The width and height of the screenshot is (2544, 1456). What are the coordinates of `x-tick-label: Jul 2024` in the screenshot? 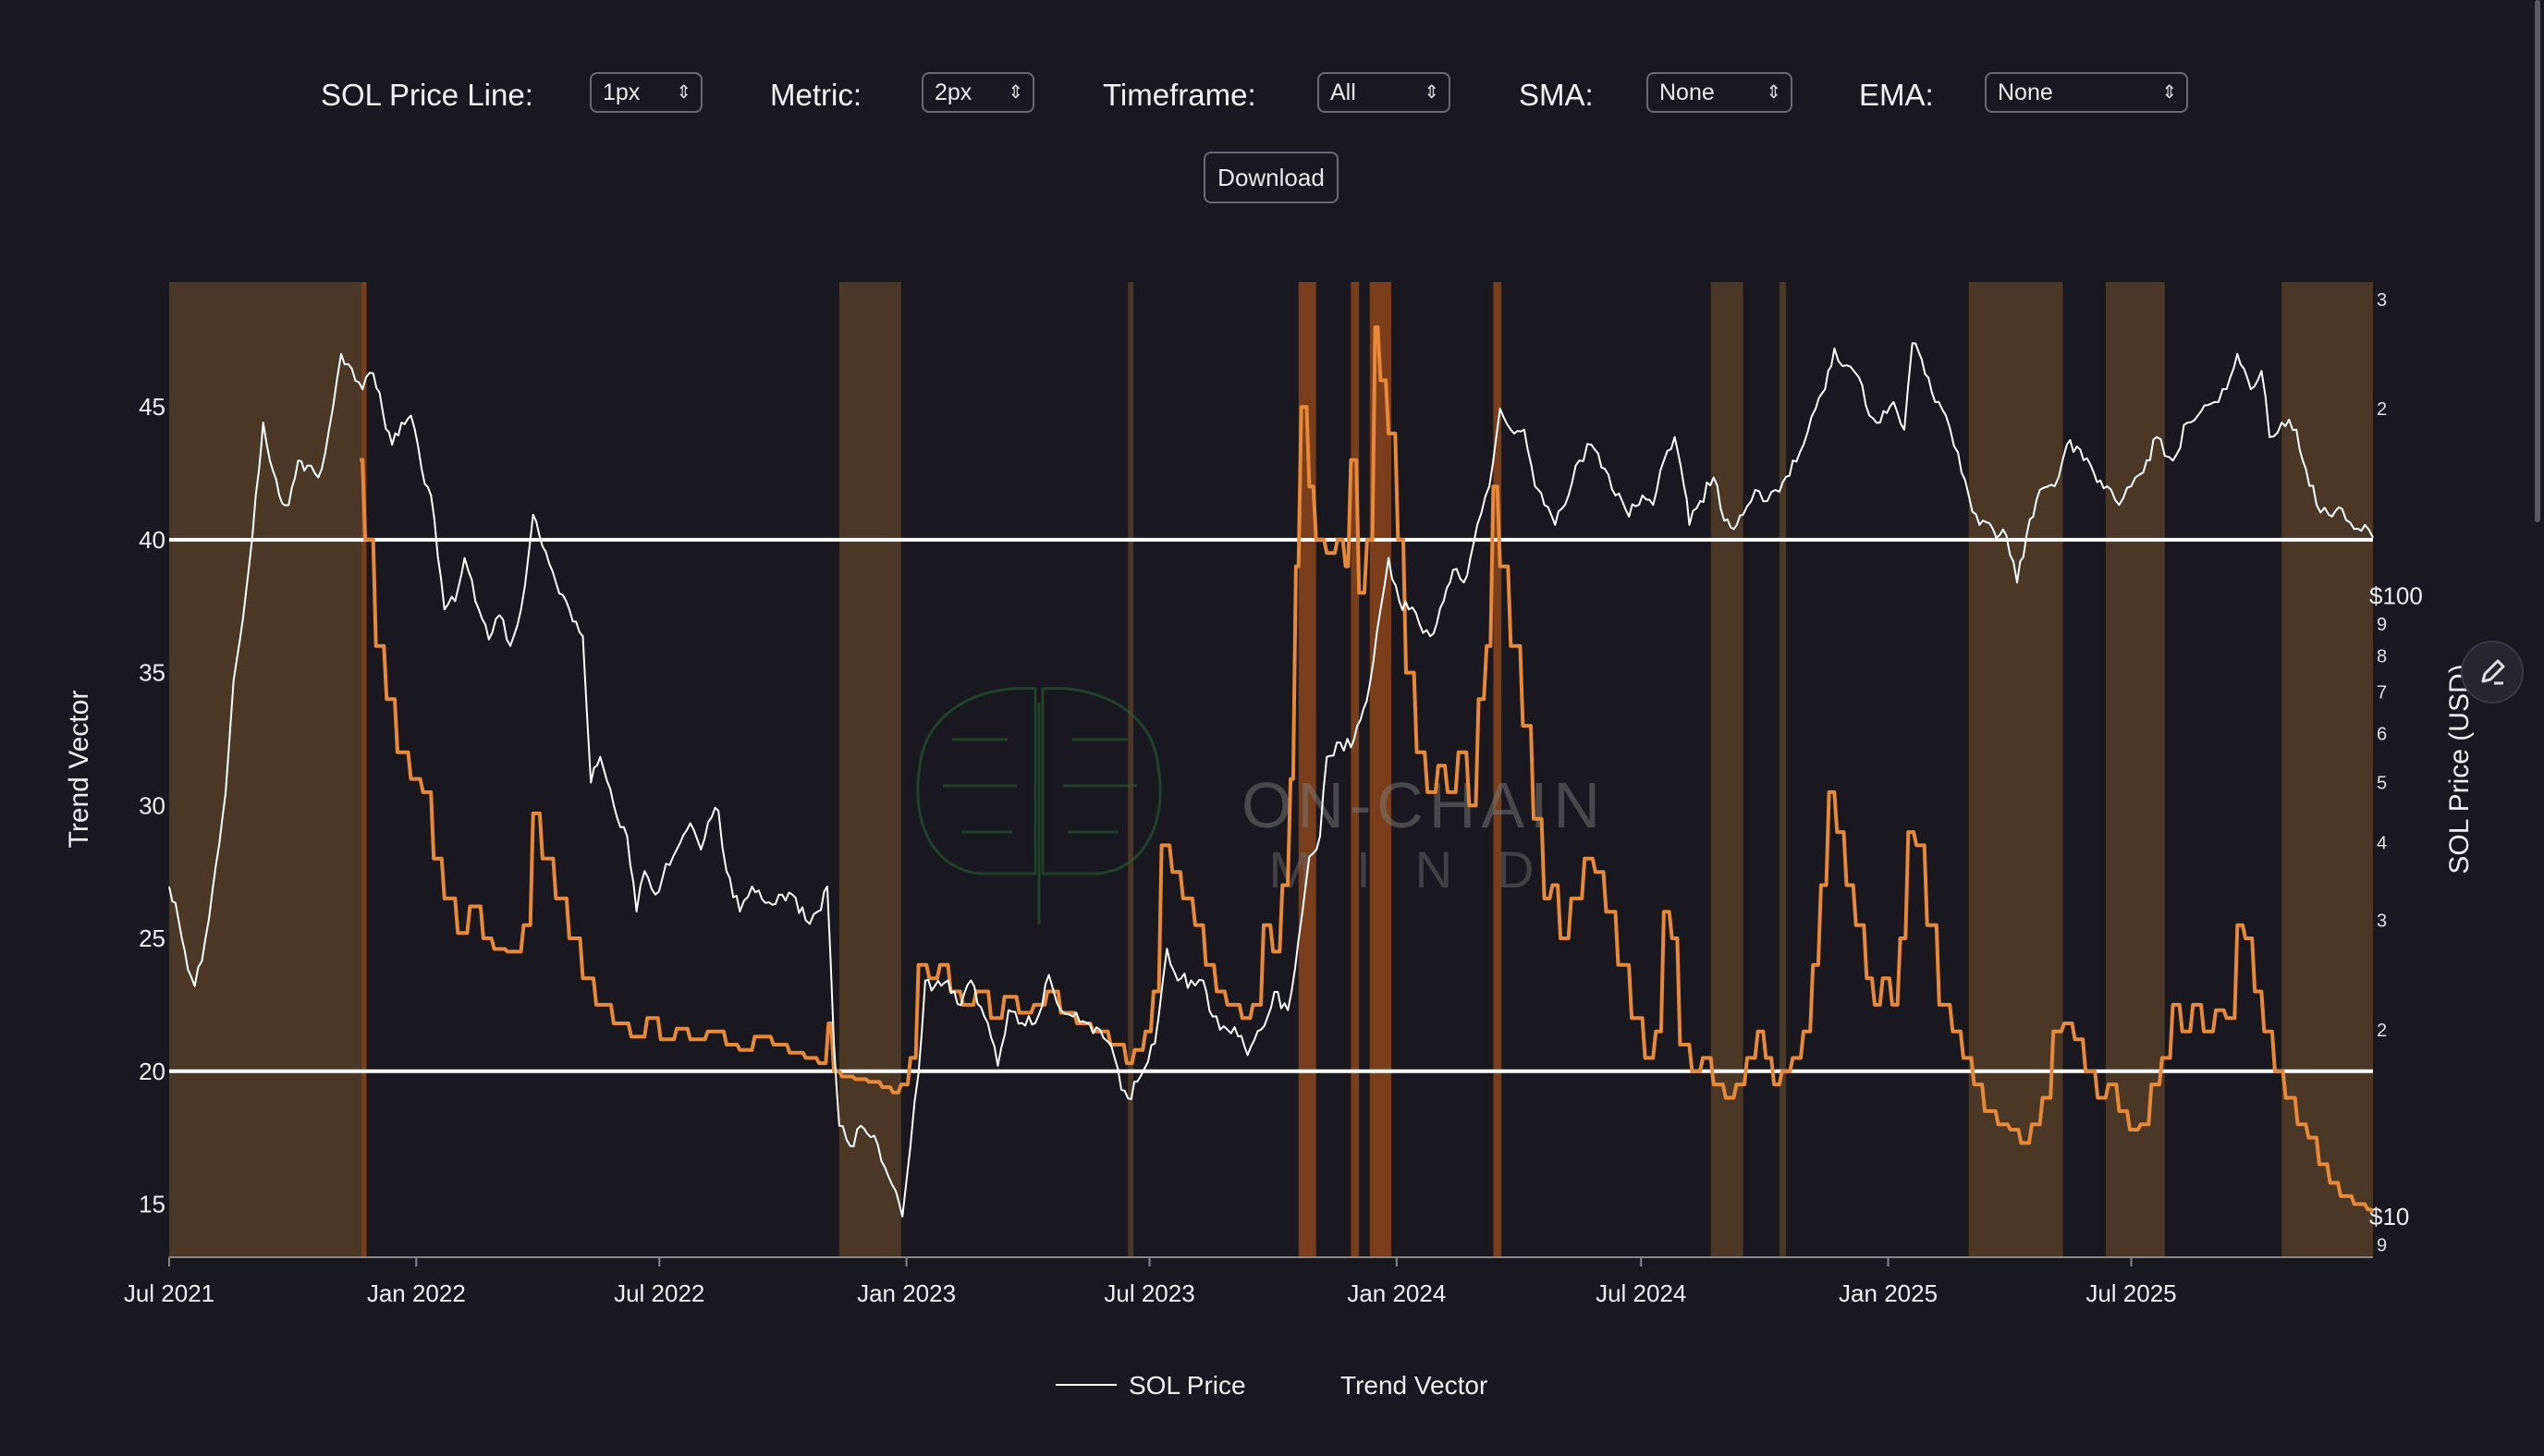 It's located at (1641, 1293).